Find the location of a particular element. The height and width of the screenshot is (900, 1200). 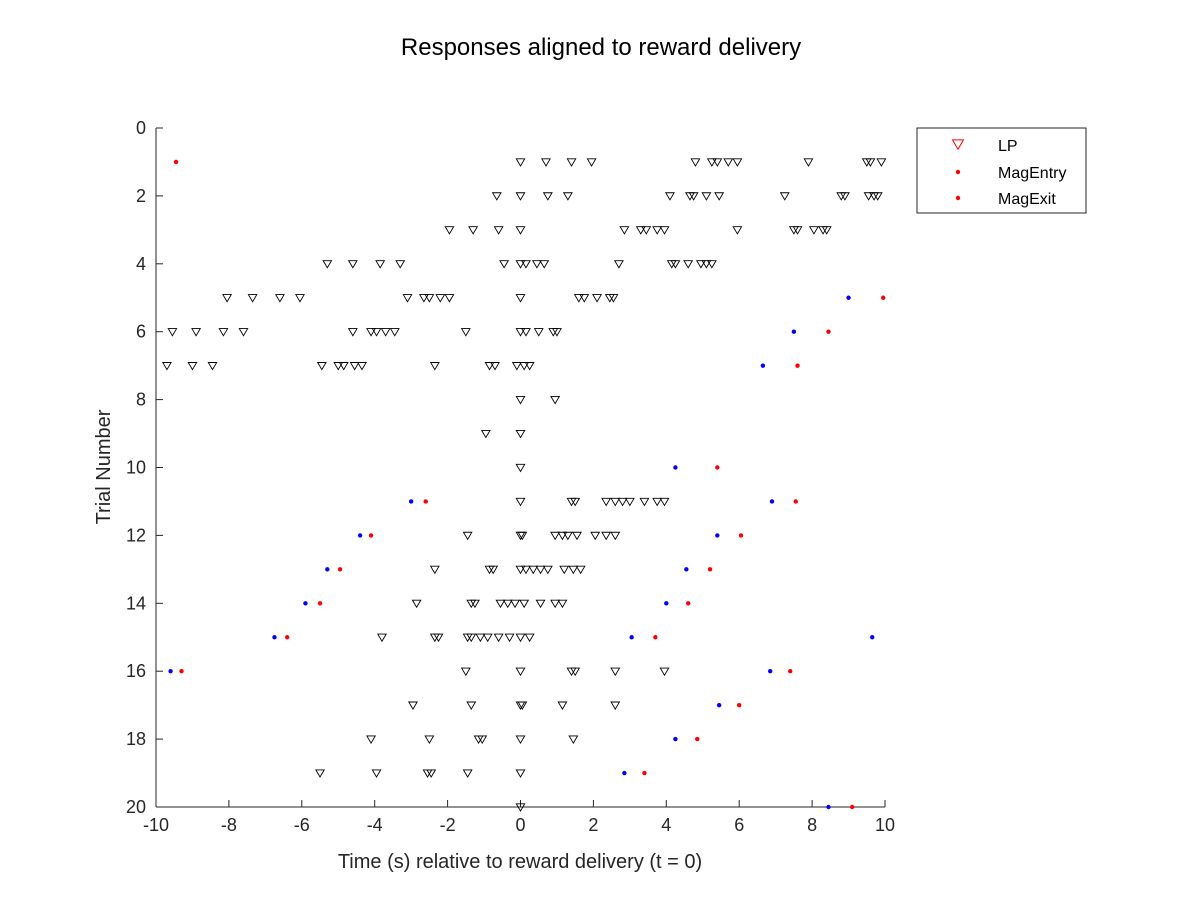

x-tick-label: 4 is located at coordinates (666, 825).